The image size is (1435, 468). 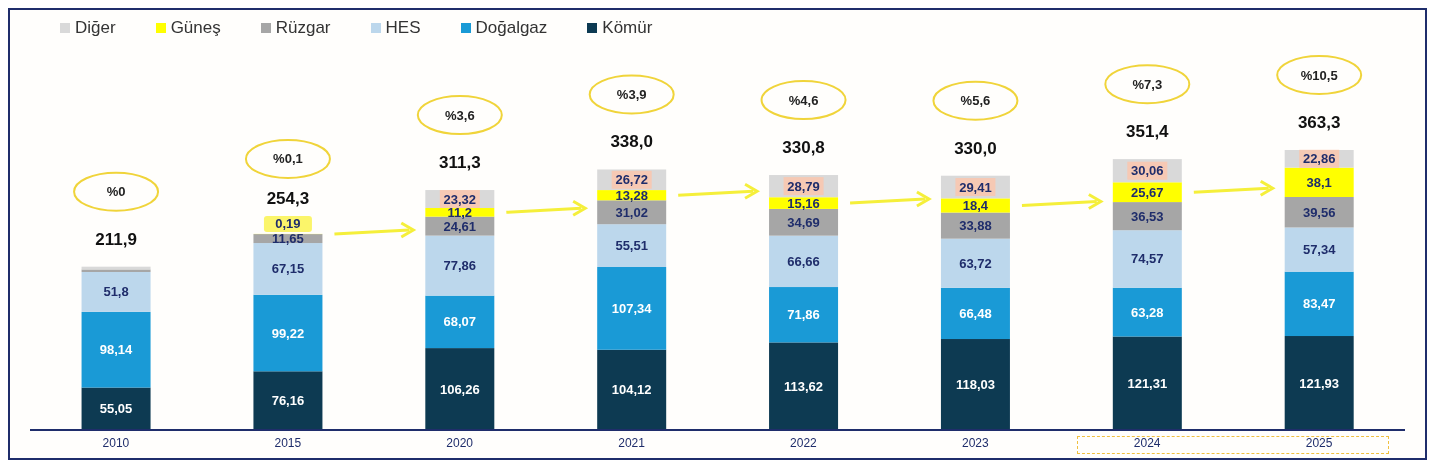 I want to click on text: %3,9, so click(x=631, y=94).